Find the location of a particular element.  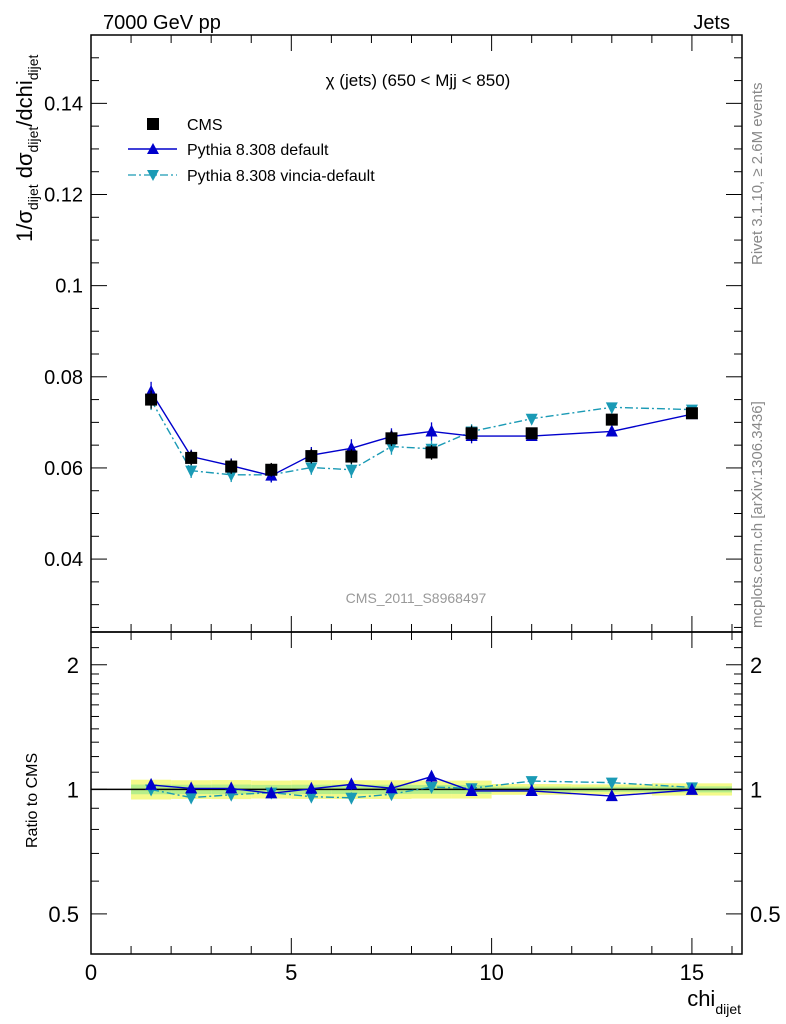

main-y-axis-label: 1/σdijet dσdijet/dchidijet is located at coordinates (26, 148).